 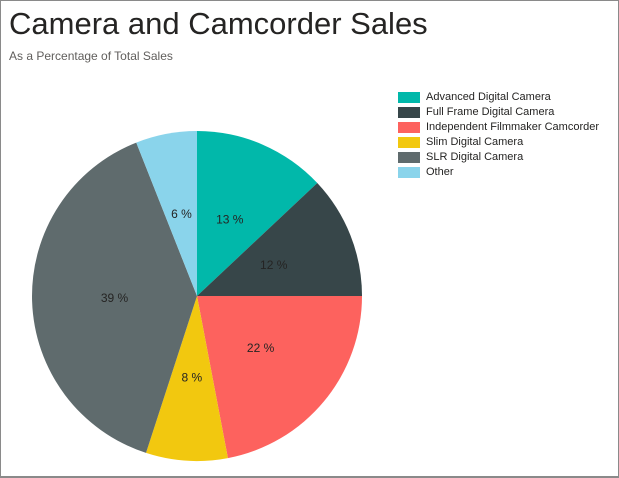 I want to click on legend-item-independent-filmmaker-camcorder: Independent Filmmaker Camcorder, so click(x=498, y=127).